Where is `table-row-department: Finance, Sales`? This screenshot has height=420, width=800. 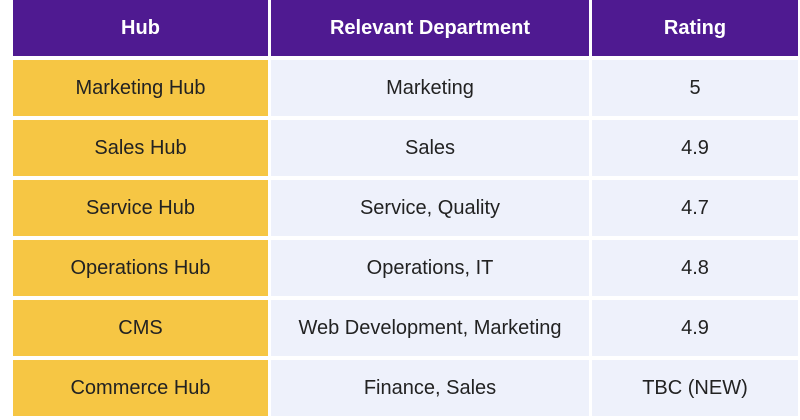 table-row-department: Finance, Sales is located at coordinates (430, 388).